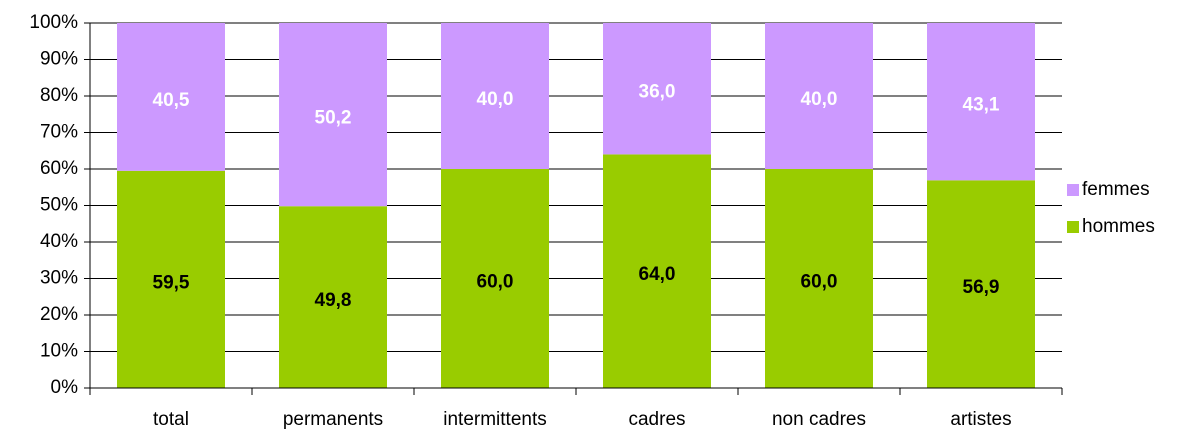 The width and height of the screenshot is (1202, 430). Describe the element at coordinates (171, 419) in the screenshot. I see `x-tick-label: total` at that location.